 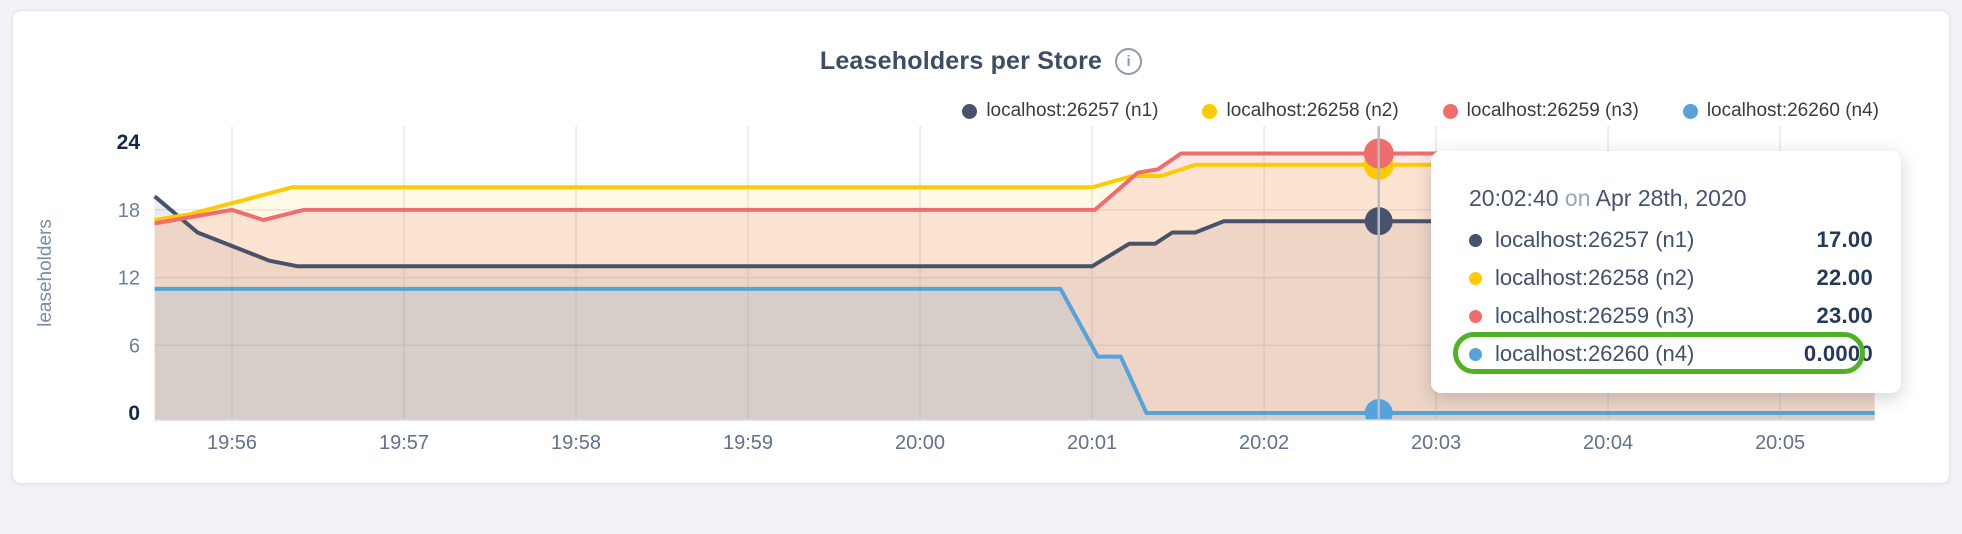 I want to click on y-axis-tick-label: 18, so click(x=129, y=211).